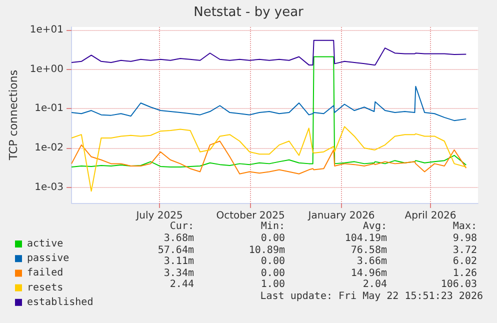  I want to click on y-tick-label: 1e+00, so click(47, 69).